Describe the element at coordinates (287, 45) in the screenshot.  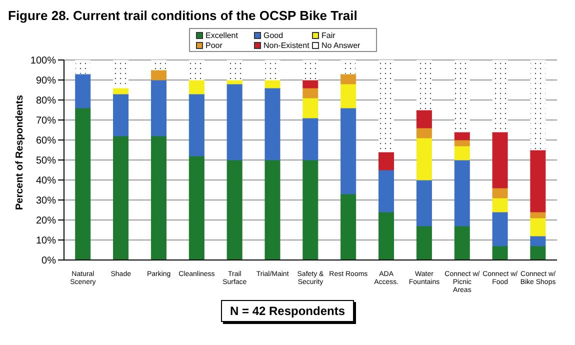
I see `legend-label: Non-Existent` at that location.